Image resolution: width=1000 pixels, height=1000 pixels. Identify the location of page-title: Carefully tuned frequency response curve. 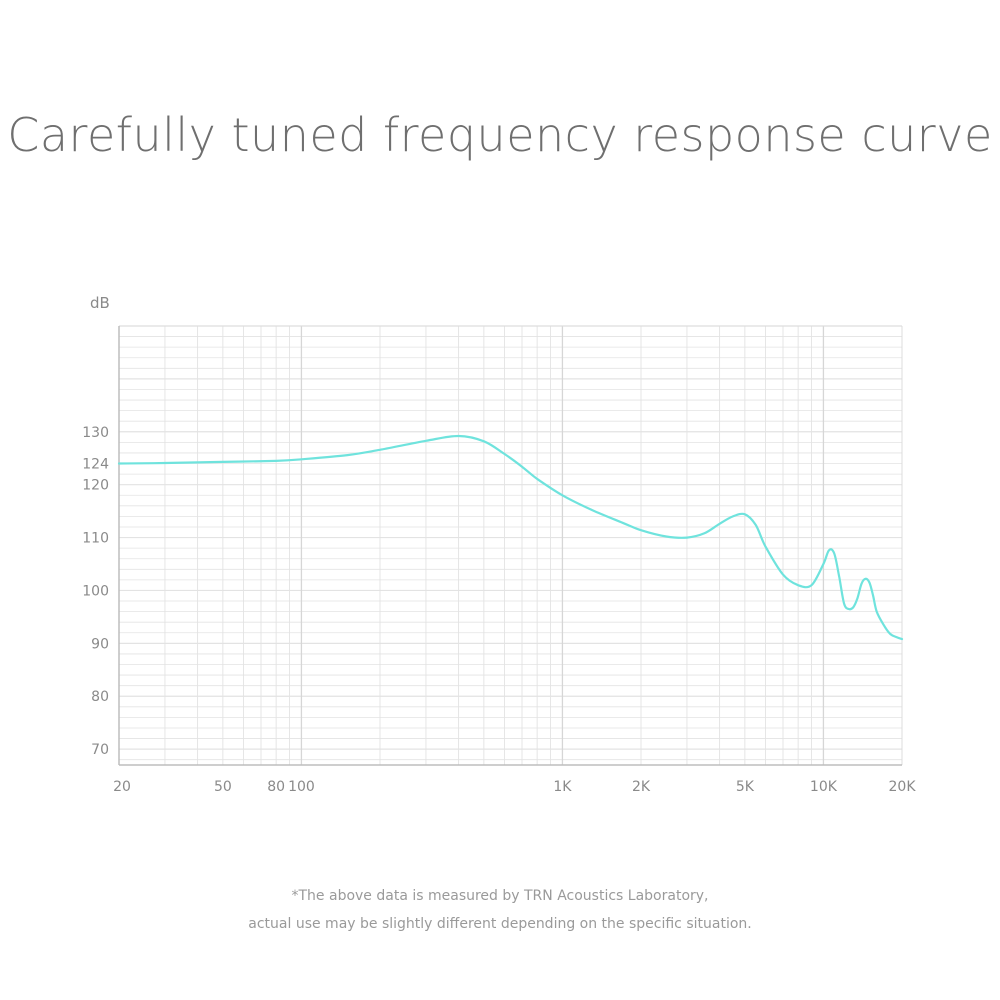
(500, 135).